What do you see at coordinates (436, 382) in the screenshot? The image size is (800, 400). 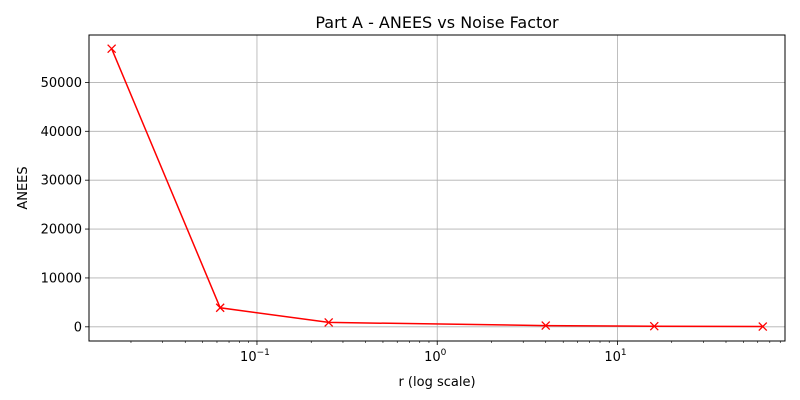 I see `x-axis-label: r (log scale)` at bounding box center [436, 382].